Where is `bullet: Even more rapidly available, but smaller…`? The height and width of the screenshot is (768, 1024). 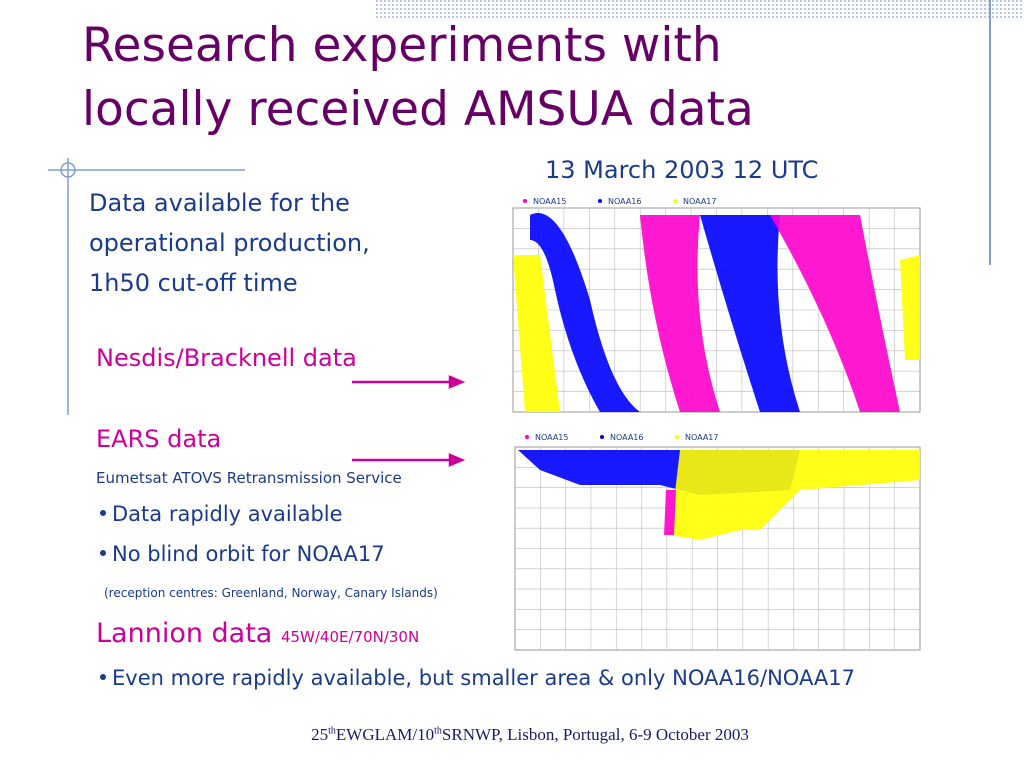
bullet: Even more rapidly available, but smaller… is located at coordinates (477, 678).